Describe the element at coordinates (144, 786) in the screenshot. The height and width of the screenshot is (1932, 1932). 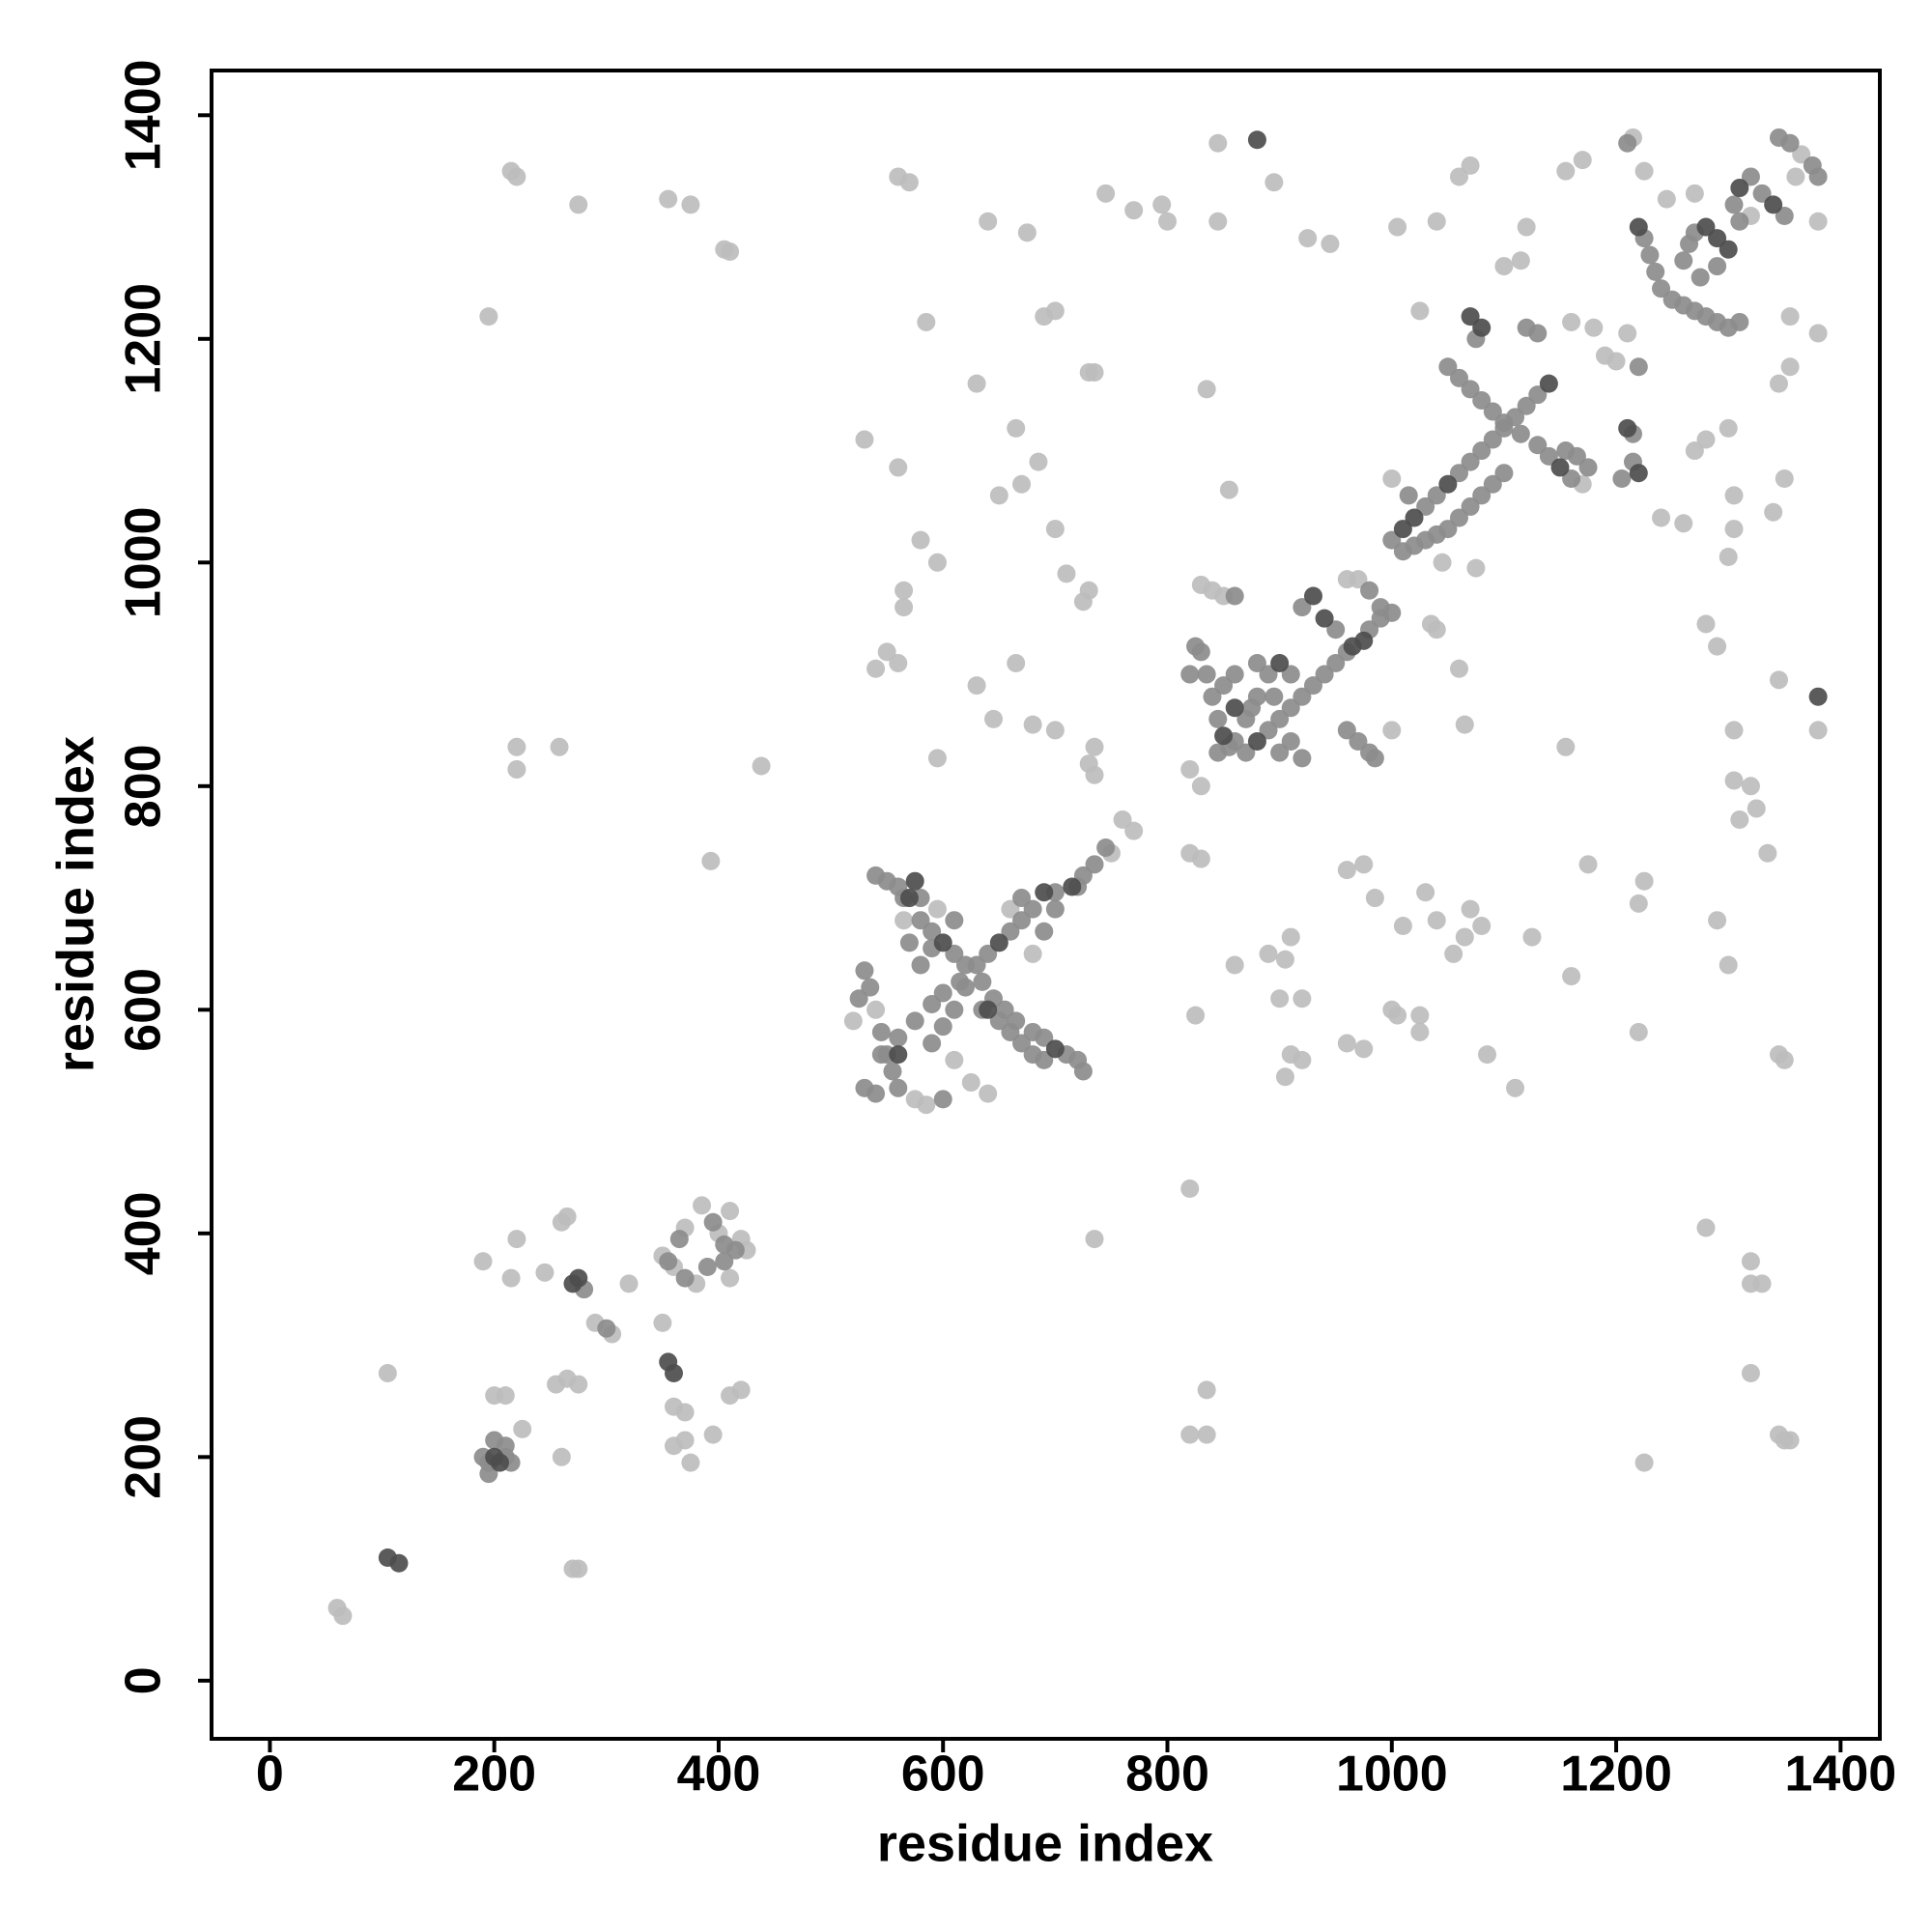
I see `y-tick-label: 800` at that location.